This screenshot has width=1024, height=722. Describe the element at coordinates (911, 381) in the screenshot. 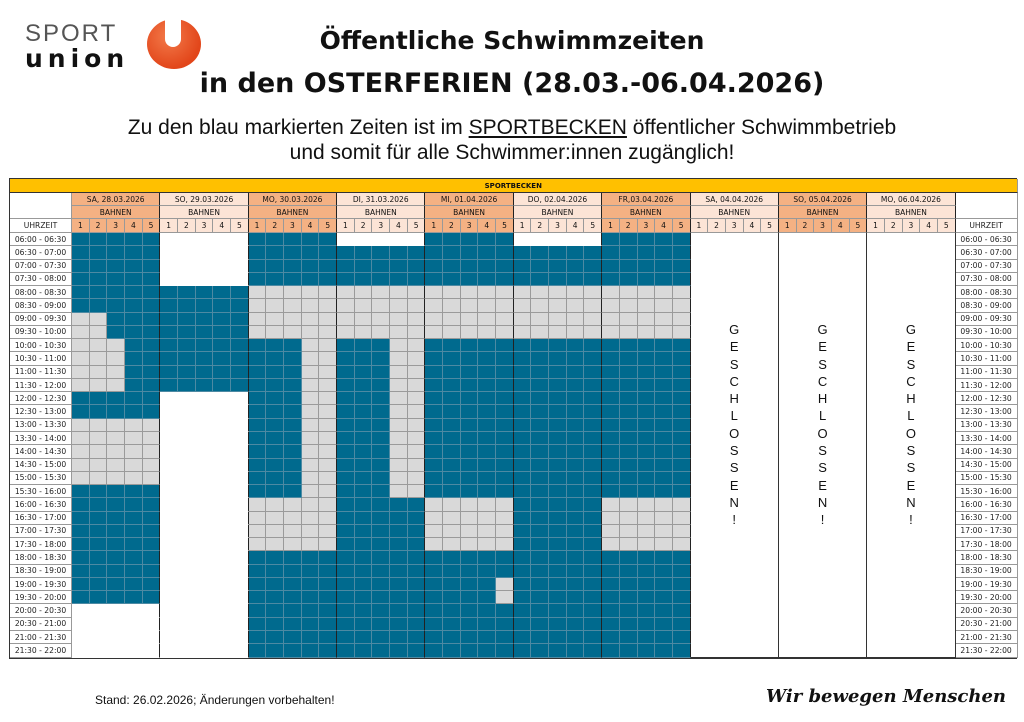

I see `closed-letter: C` at that location.